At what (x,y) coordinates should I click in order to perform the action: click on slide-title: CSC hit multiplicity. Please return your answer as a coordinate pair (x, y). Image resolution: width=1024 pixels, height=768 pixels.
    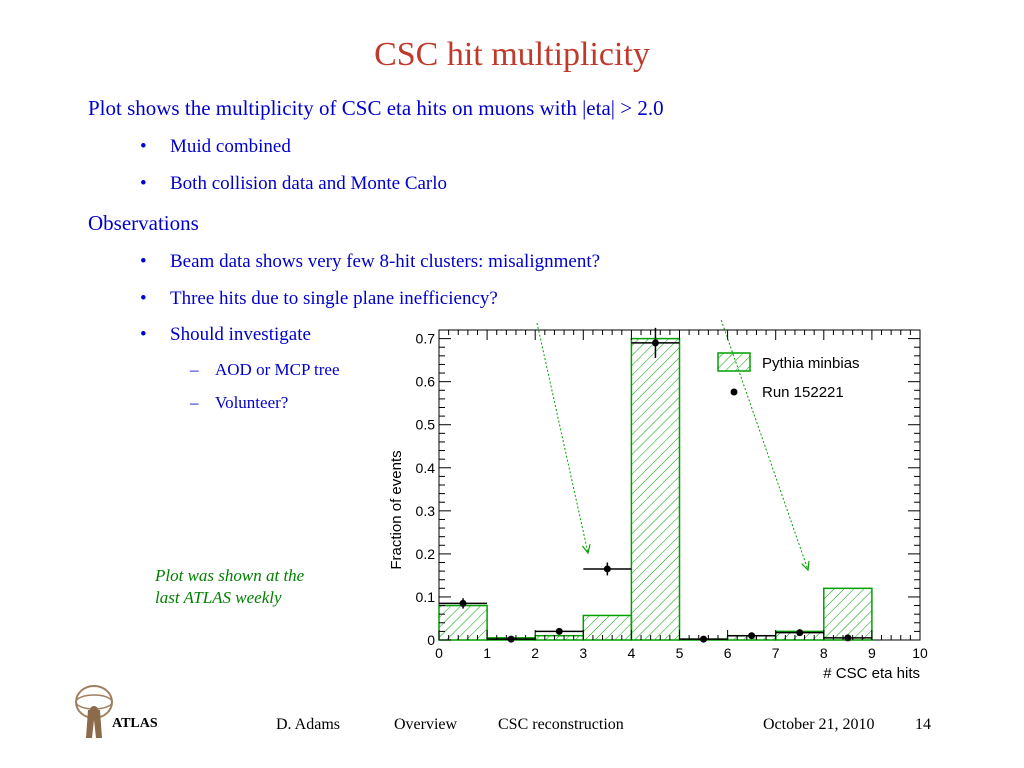
    Looking at the image, I should click on (512, 54).